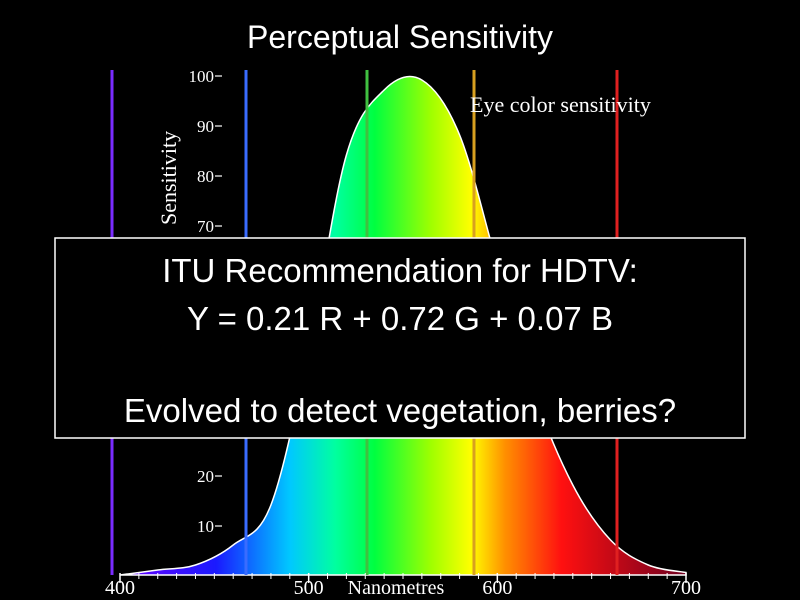  Describe the element at coordinates (400, 37) in the screenshot. I see `slide-title: Perceptual Sensitivity` at that location.